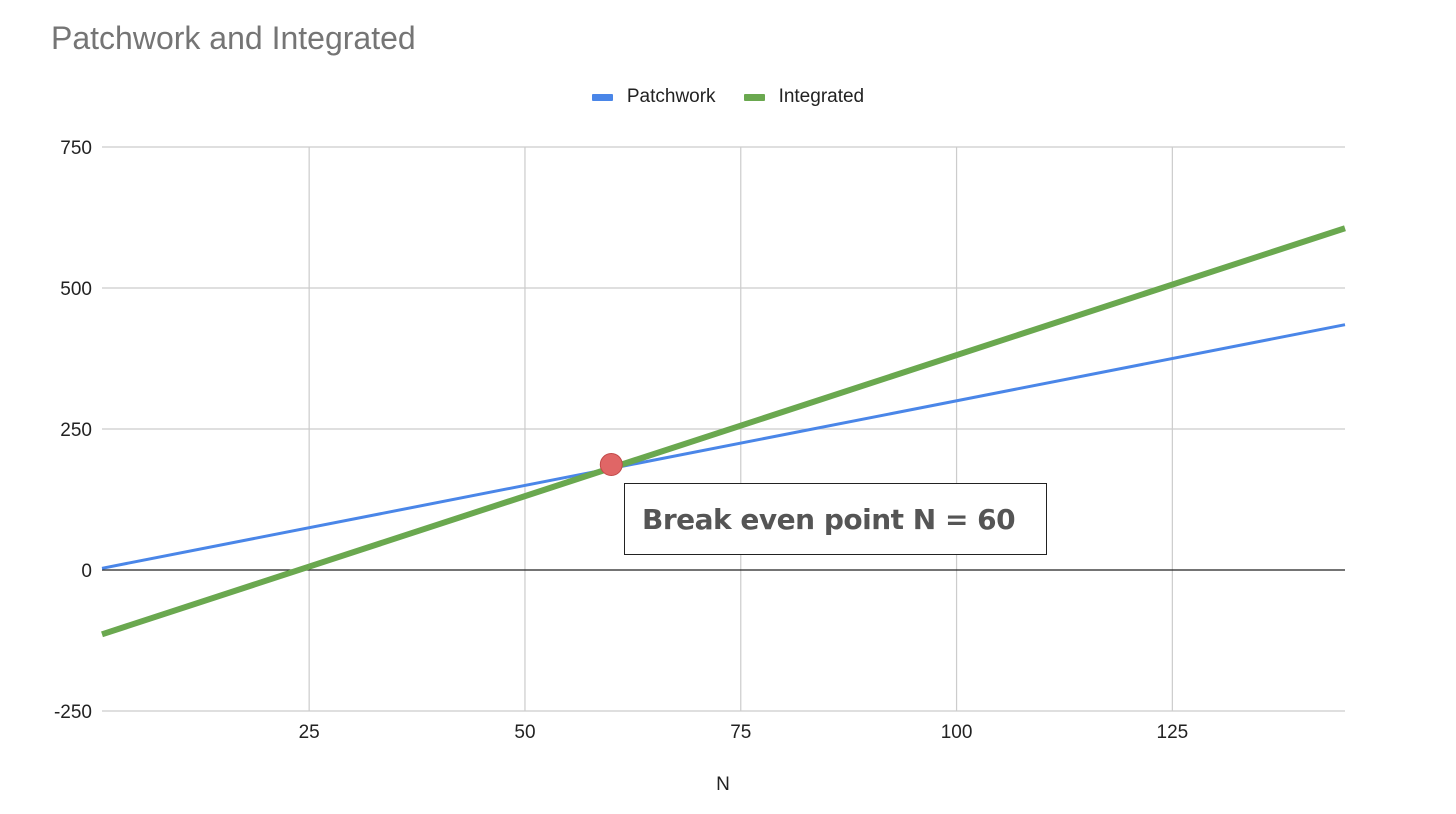 This screenshot has height=814, width=1456. What do you see at coordinates (233, 38) in the screenshot?
I see `chart-title: Patchwork and Integrated` at bounding box center [233, 38].